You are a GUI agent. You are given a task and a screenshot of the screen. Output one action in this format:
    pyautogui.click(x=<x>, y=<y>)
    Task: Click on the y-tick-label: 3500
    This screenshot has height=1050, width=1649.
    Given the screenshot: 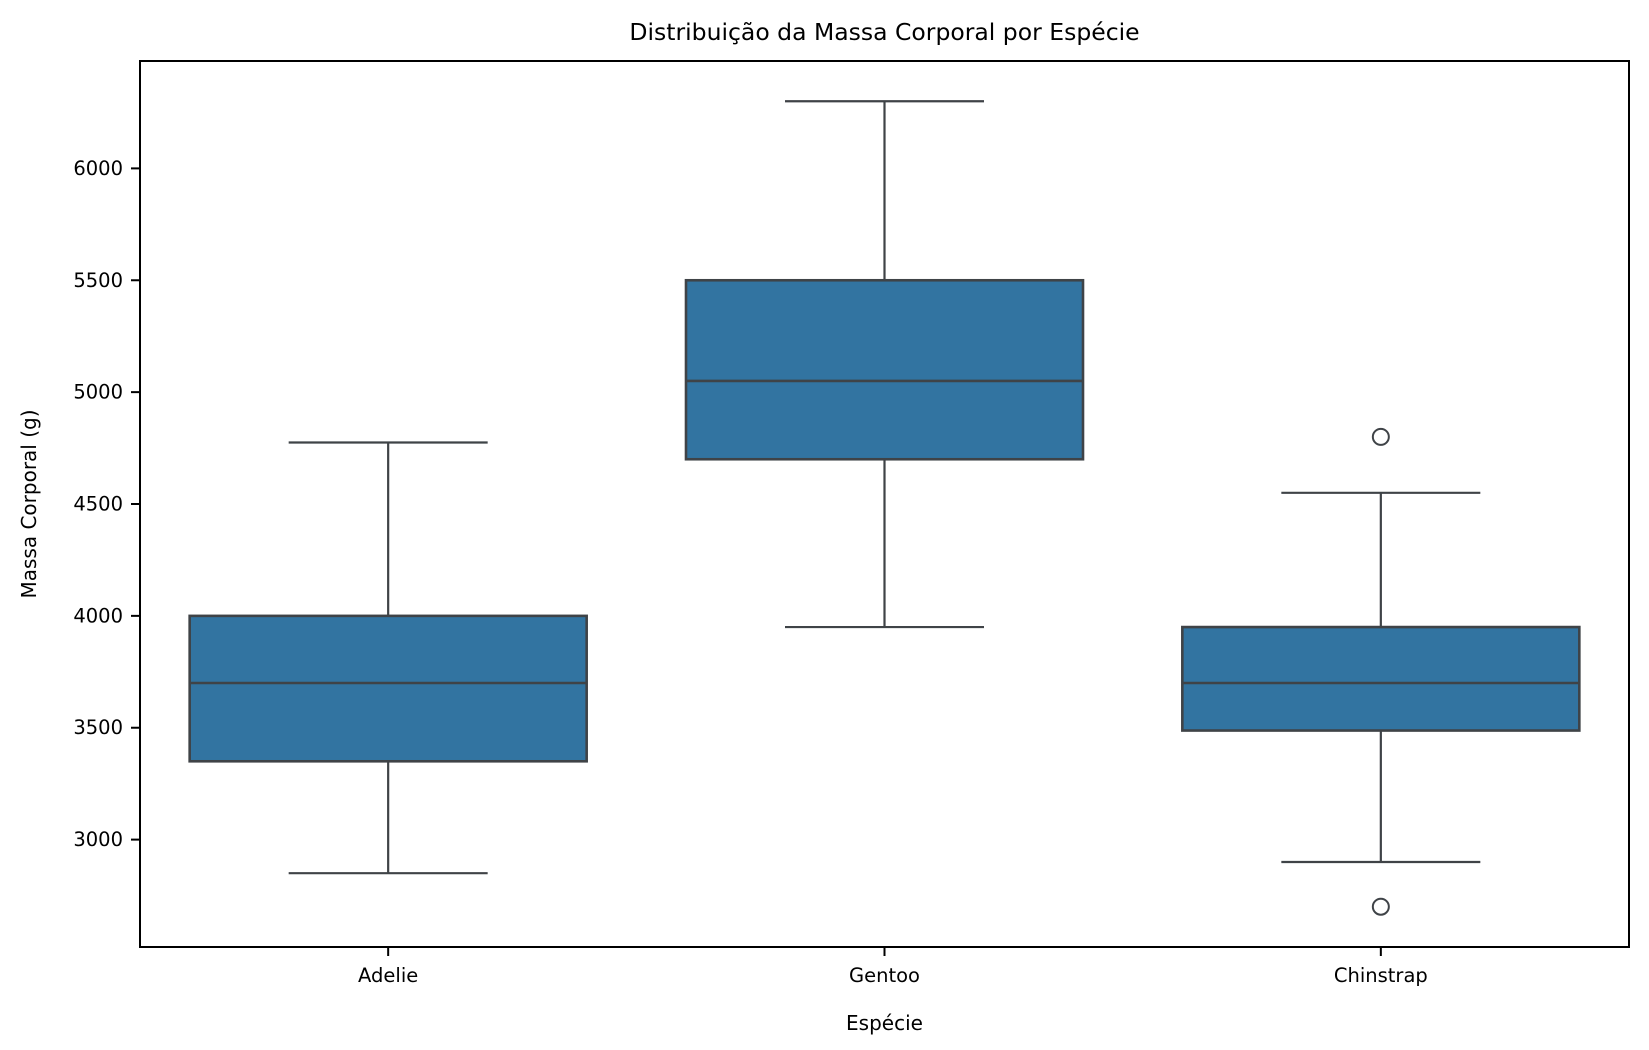 What is the action you would take?
    pyautogui.click(x=98, y=727)
    